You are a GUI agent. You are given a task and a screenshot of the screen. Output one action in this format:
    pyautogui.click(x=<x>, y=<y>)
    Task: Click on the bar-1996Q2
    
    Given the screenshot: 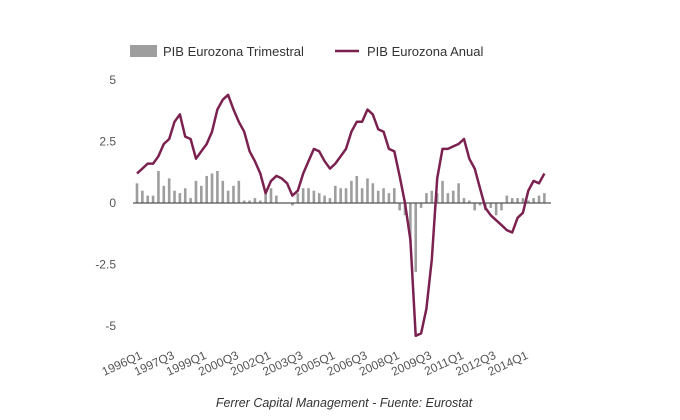 What is the action you would take?
    pyautogui.click(x=142, y=196)
    